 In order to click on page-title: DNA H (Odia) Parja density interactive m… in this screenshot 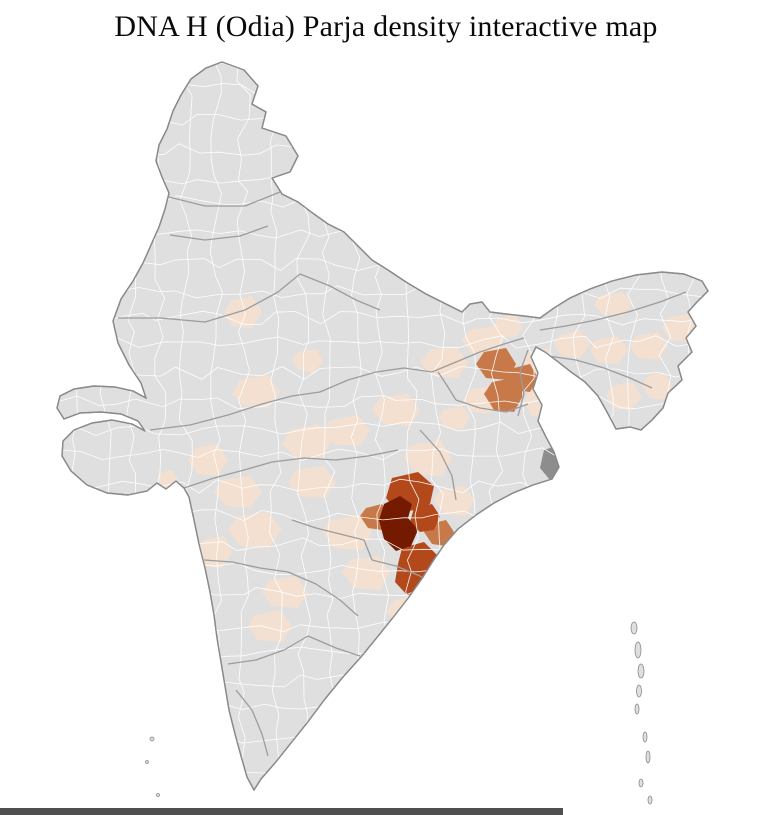, I will do `click(386, 26)`.